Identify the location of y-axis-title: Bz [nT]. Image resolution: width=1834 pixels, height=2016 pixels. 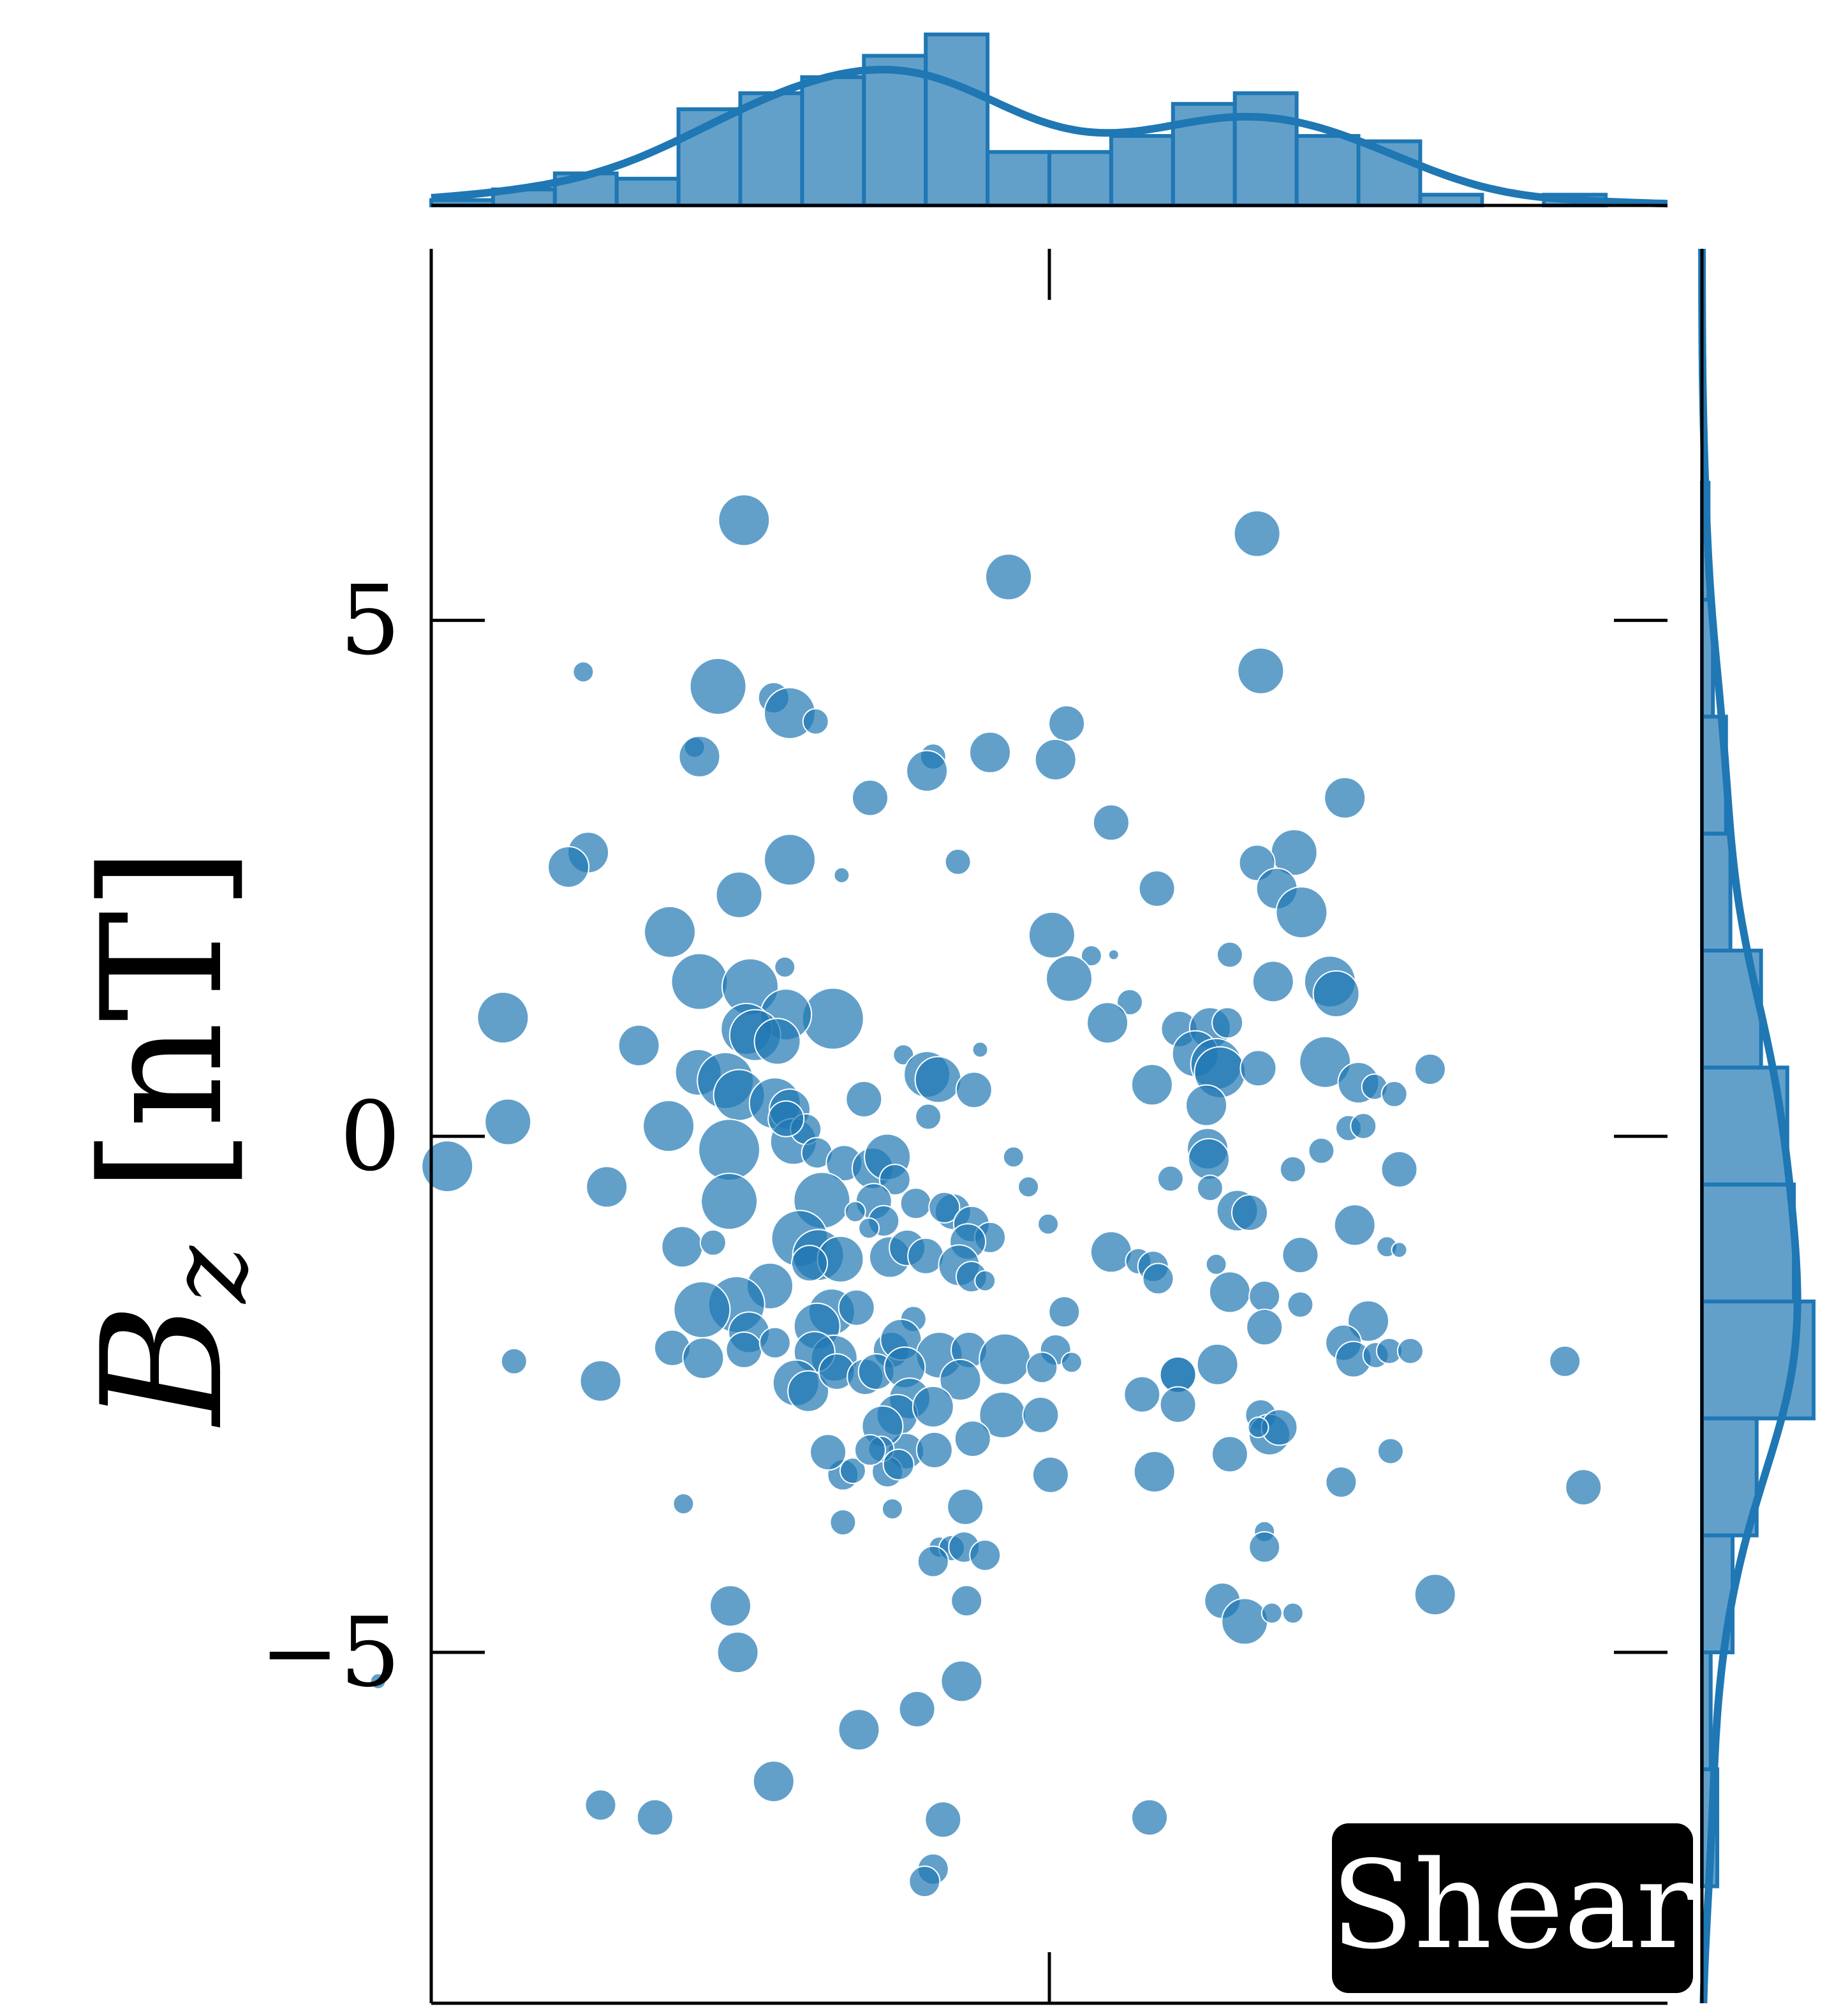
(169, 1136).